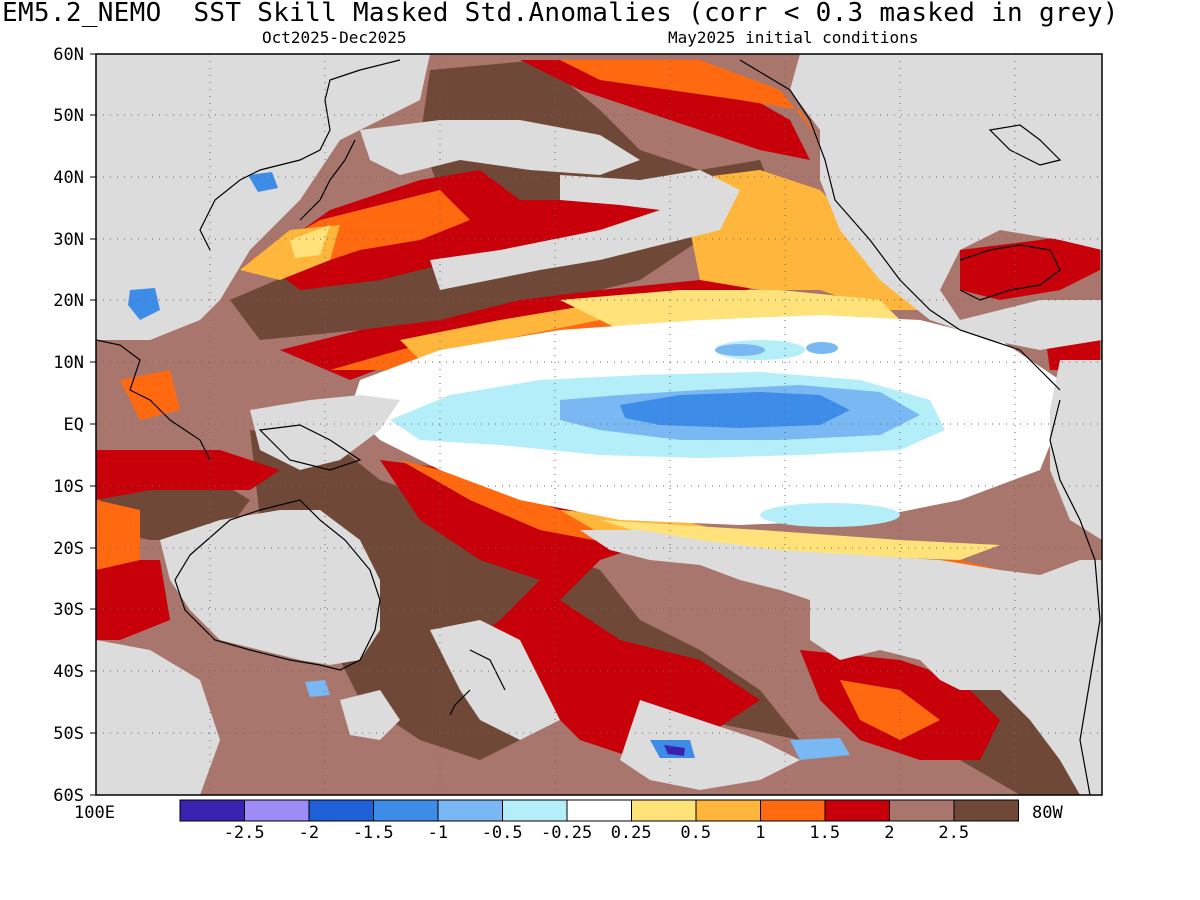  What do you see at coordinates (68, 363) in the screenshot?
I see `lat-label: 10N` at bounding box center [68, 363].